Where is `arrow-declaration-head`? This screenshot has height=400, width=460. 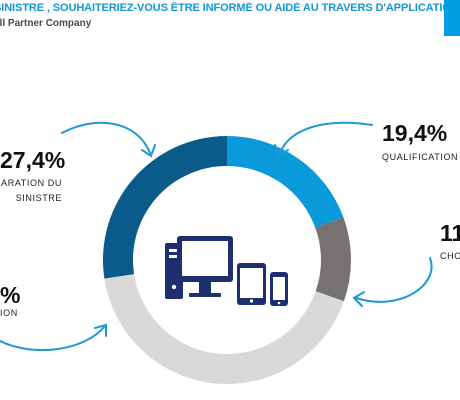
arrow-declaration-head is located at coordinates (148, 151).